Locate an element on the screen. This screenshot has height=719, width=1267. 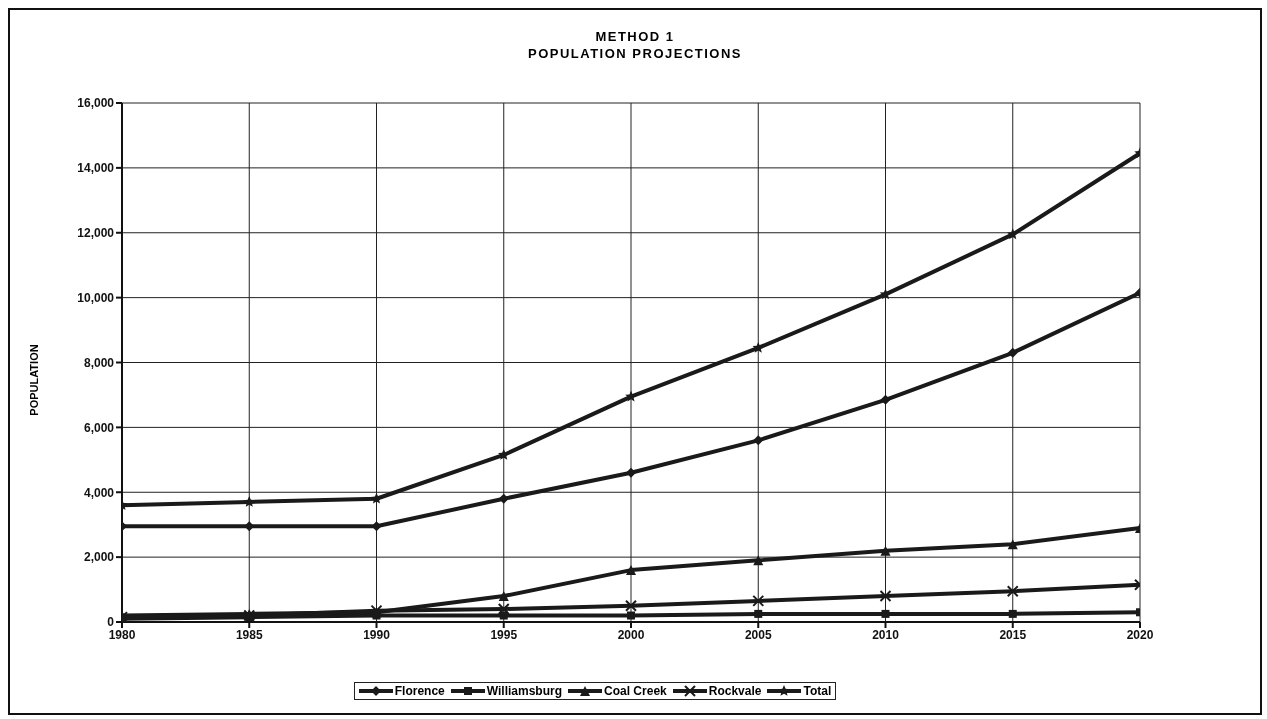
y-tick-label: 12,000 is located at coordinates (96, 233).